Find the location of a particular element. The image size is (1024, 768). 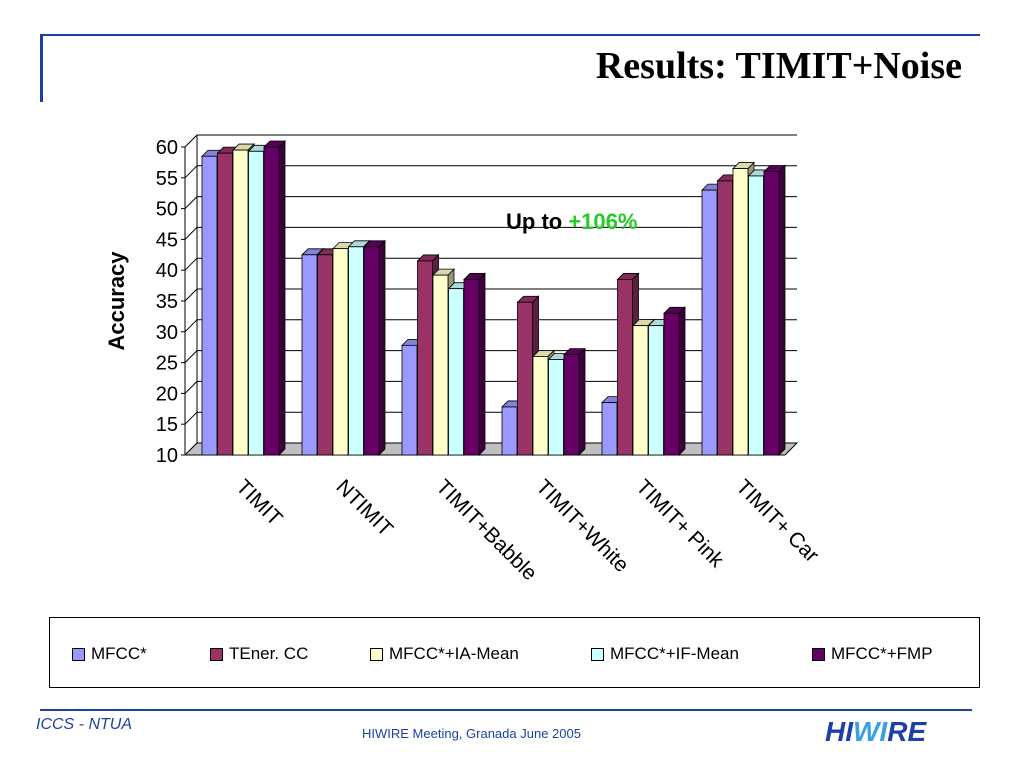

legend-item: MFCC*+FMP is located at coordinates (872, 654).